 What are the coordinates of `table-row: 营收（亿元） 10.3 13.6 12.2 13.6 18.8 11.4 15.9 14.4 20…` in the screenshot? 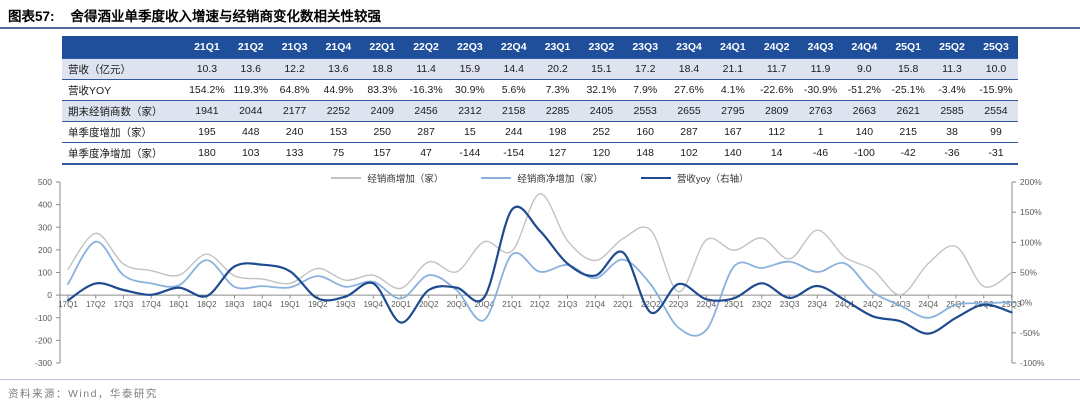 It's located at (540, 69).